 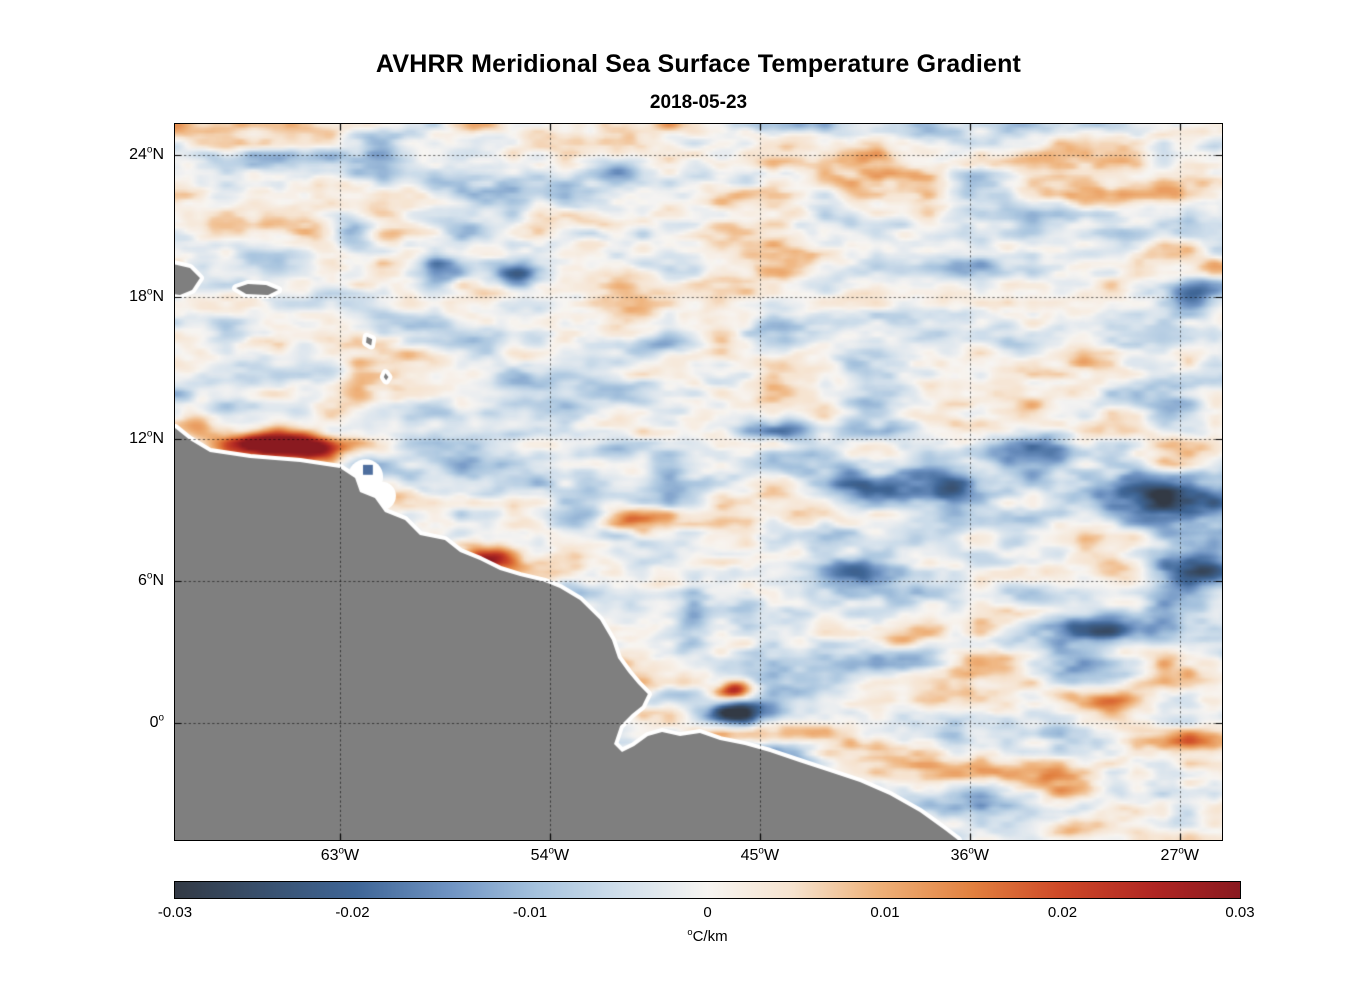 I want to click on x-tick-label: 54oW, so click(x=550, y=854).